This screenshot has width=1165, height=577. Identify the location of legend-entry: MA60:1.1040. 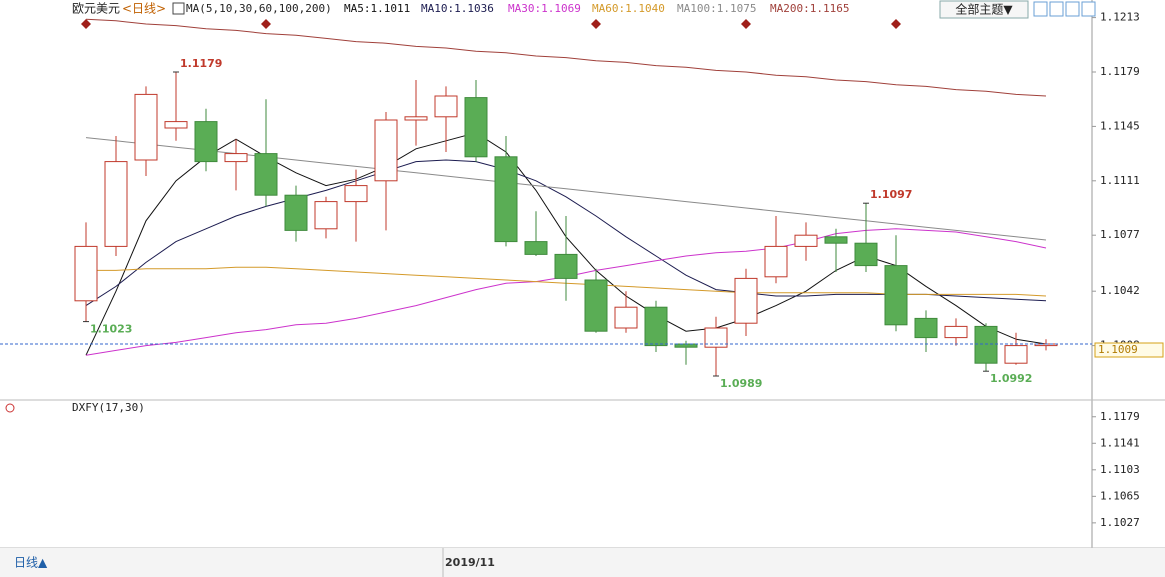
(628, 8).